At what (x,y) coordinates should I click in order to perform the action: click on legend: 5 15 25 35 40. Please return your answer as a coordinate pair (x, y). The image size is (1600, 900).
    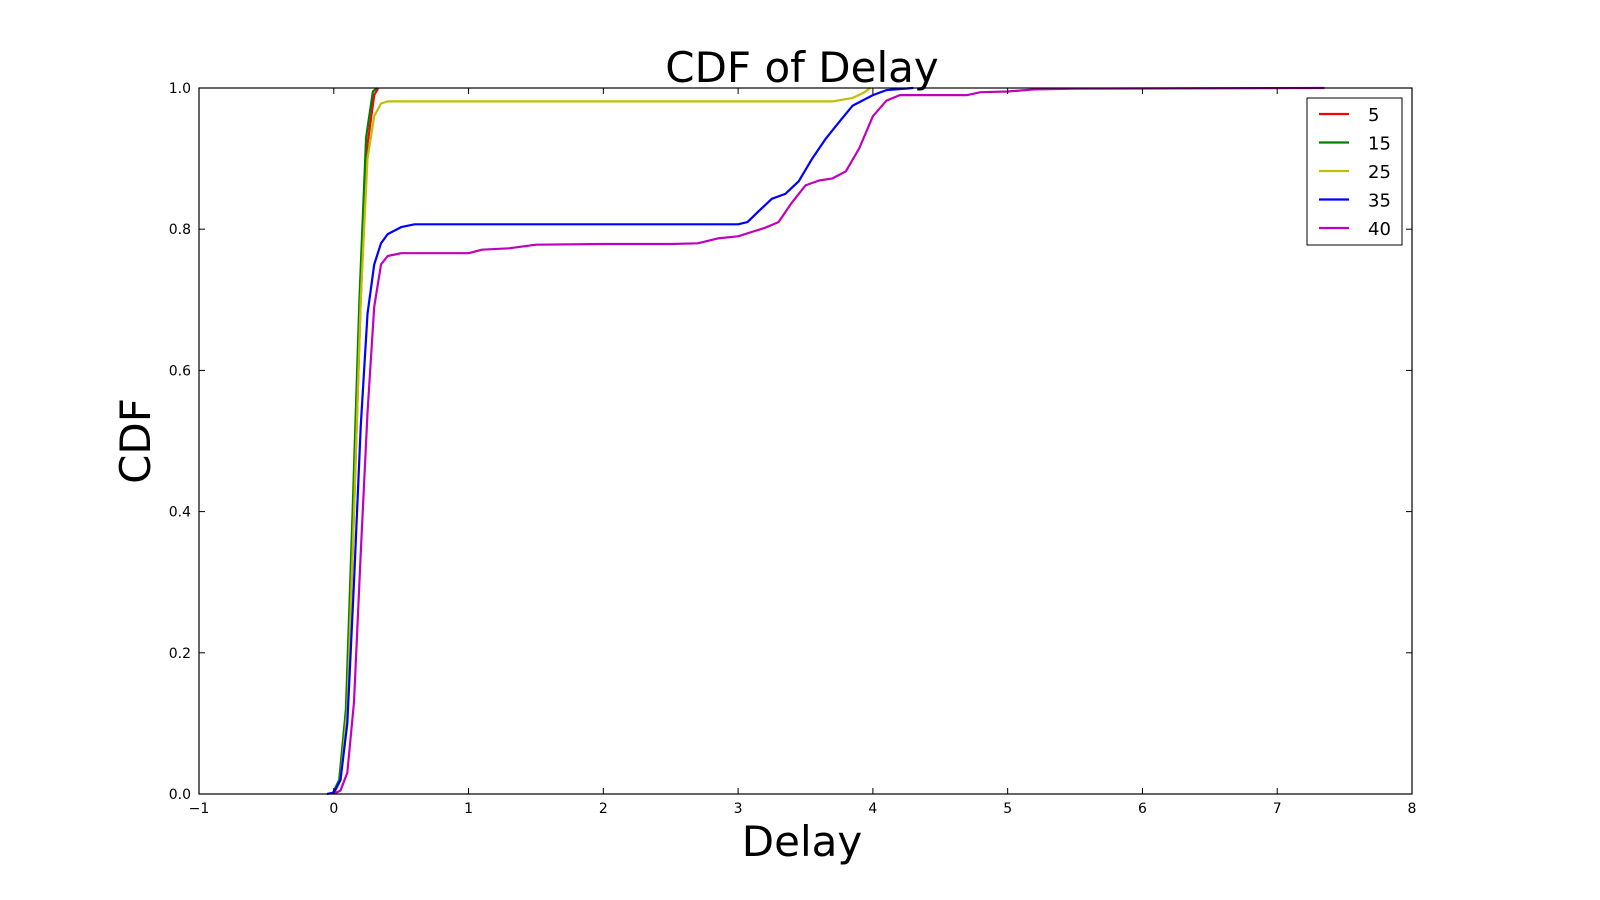
    Looking at the image, I should click on (1354, 171).